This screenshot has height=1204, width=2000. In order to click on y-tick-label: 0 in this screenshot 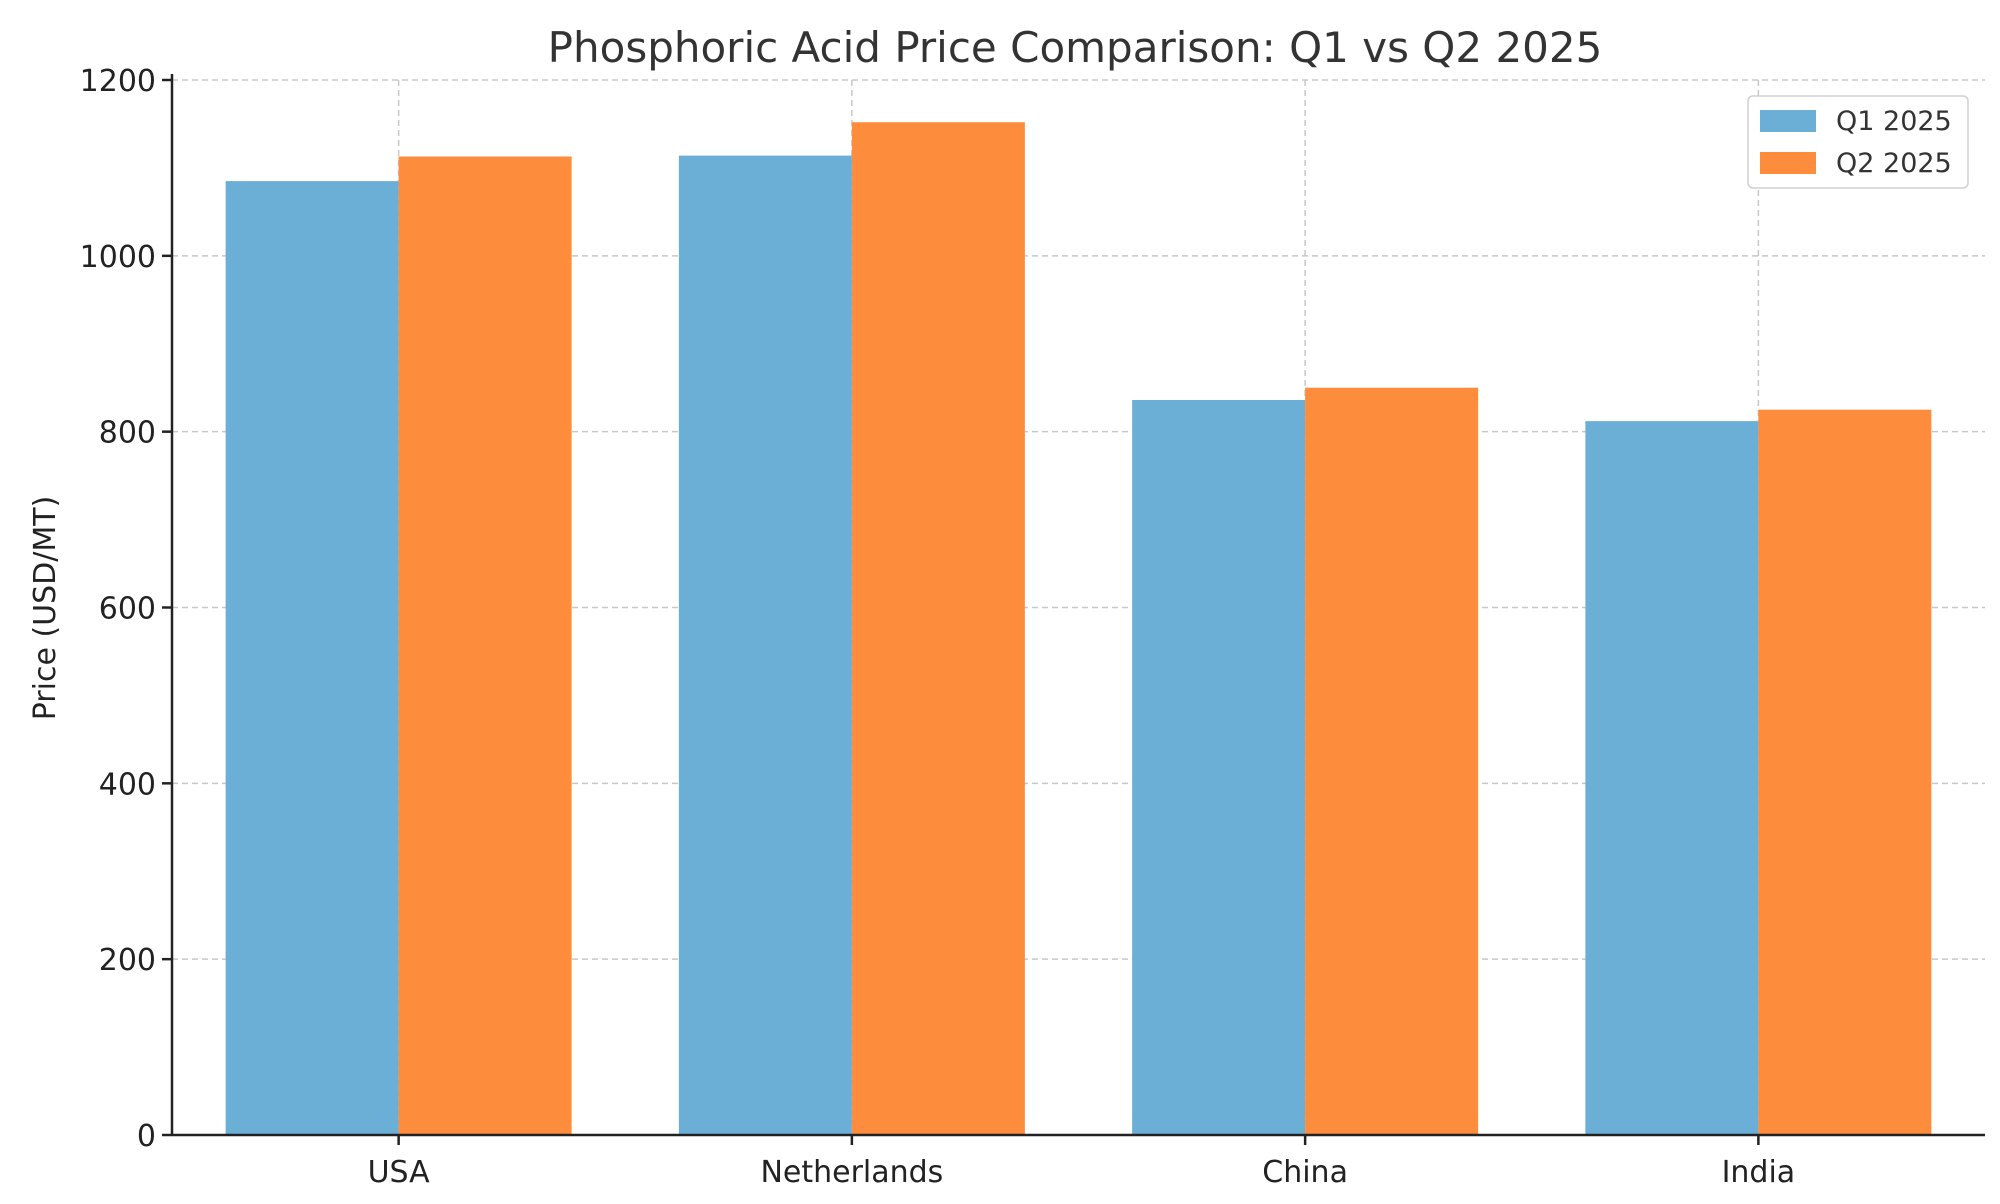, I will do `click(146, 1136)`.